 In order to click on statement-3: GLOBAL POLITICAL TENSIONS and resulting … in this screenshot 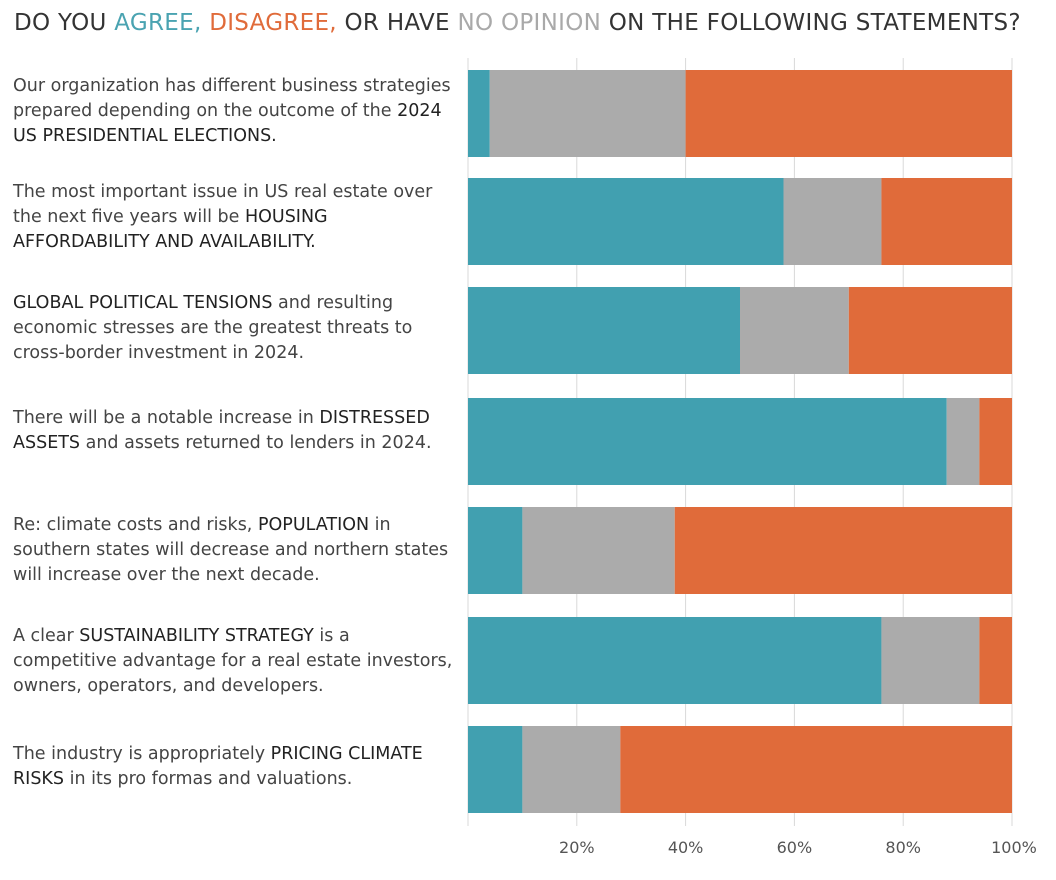, I will do `click(233, 328)`.